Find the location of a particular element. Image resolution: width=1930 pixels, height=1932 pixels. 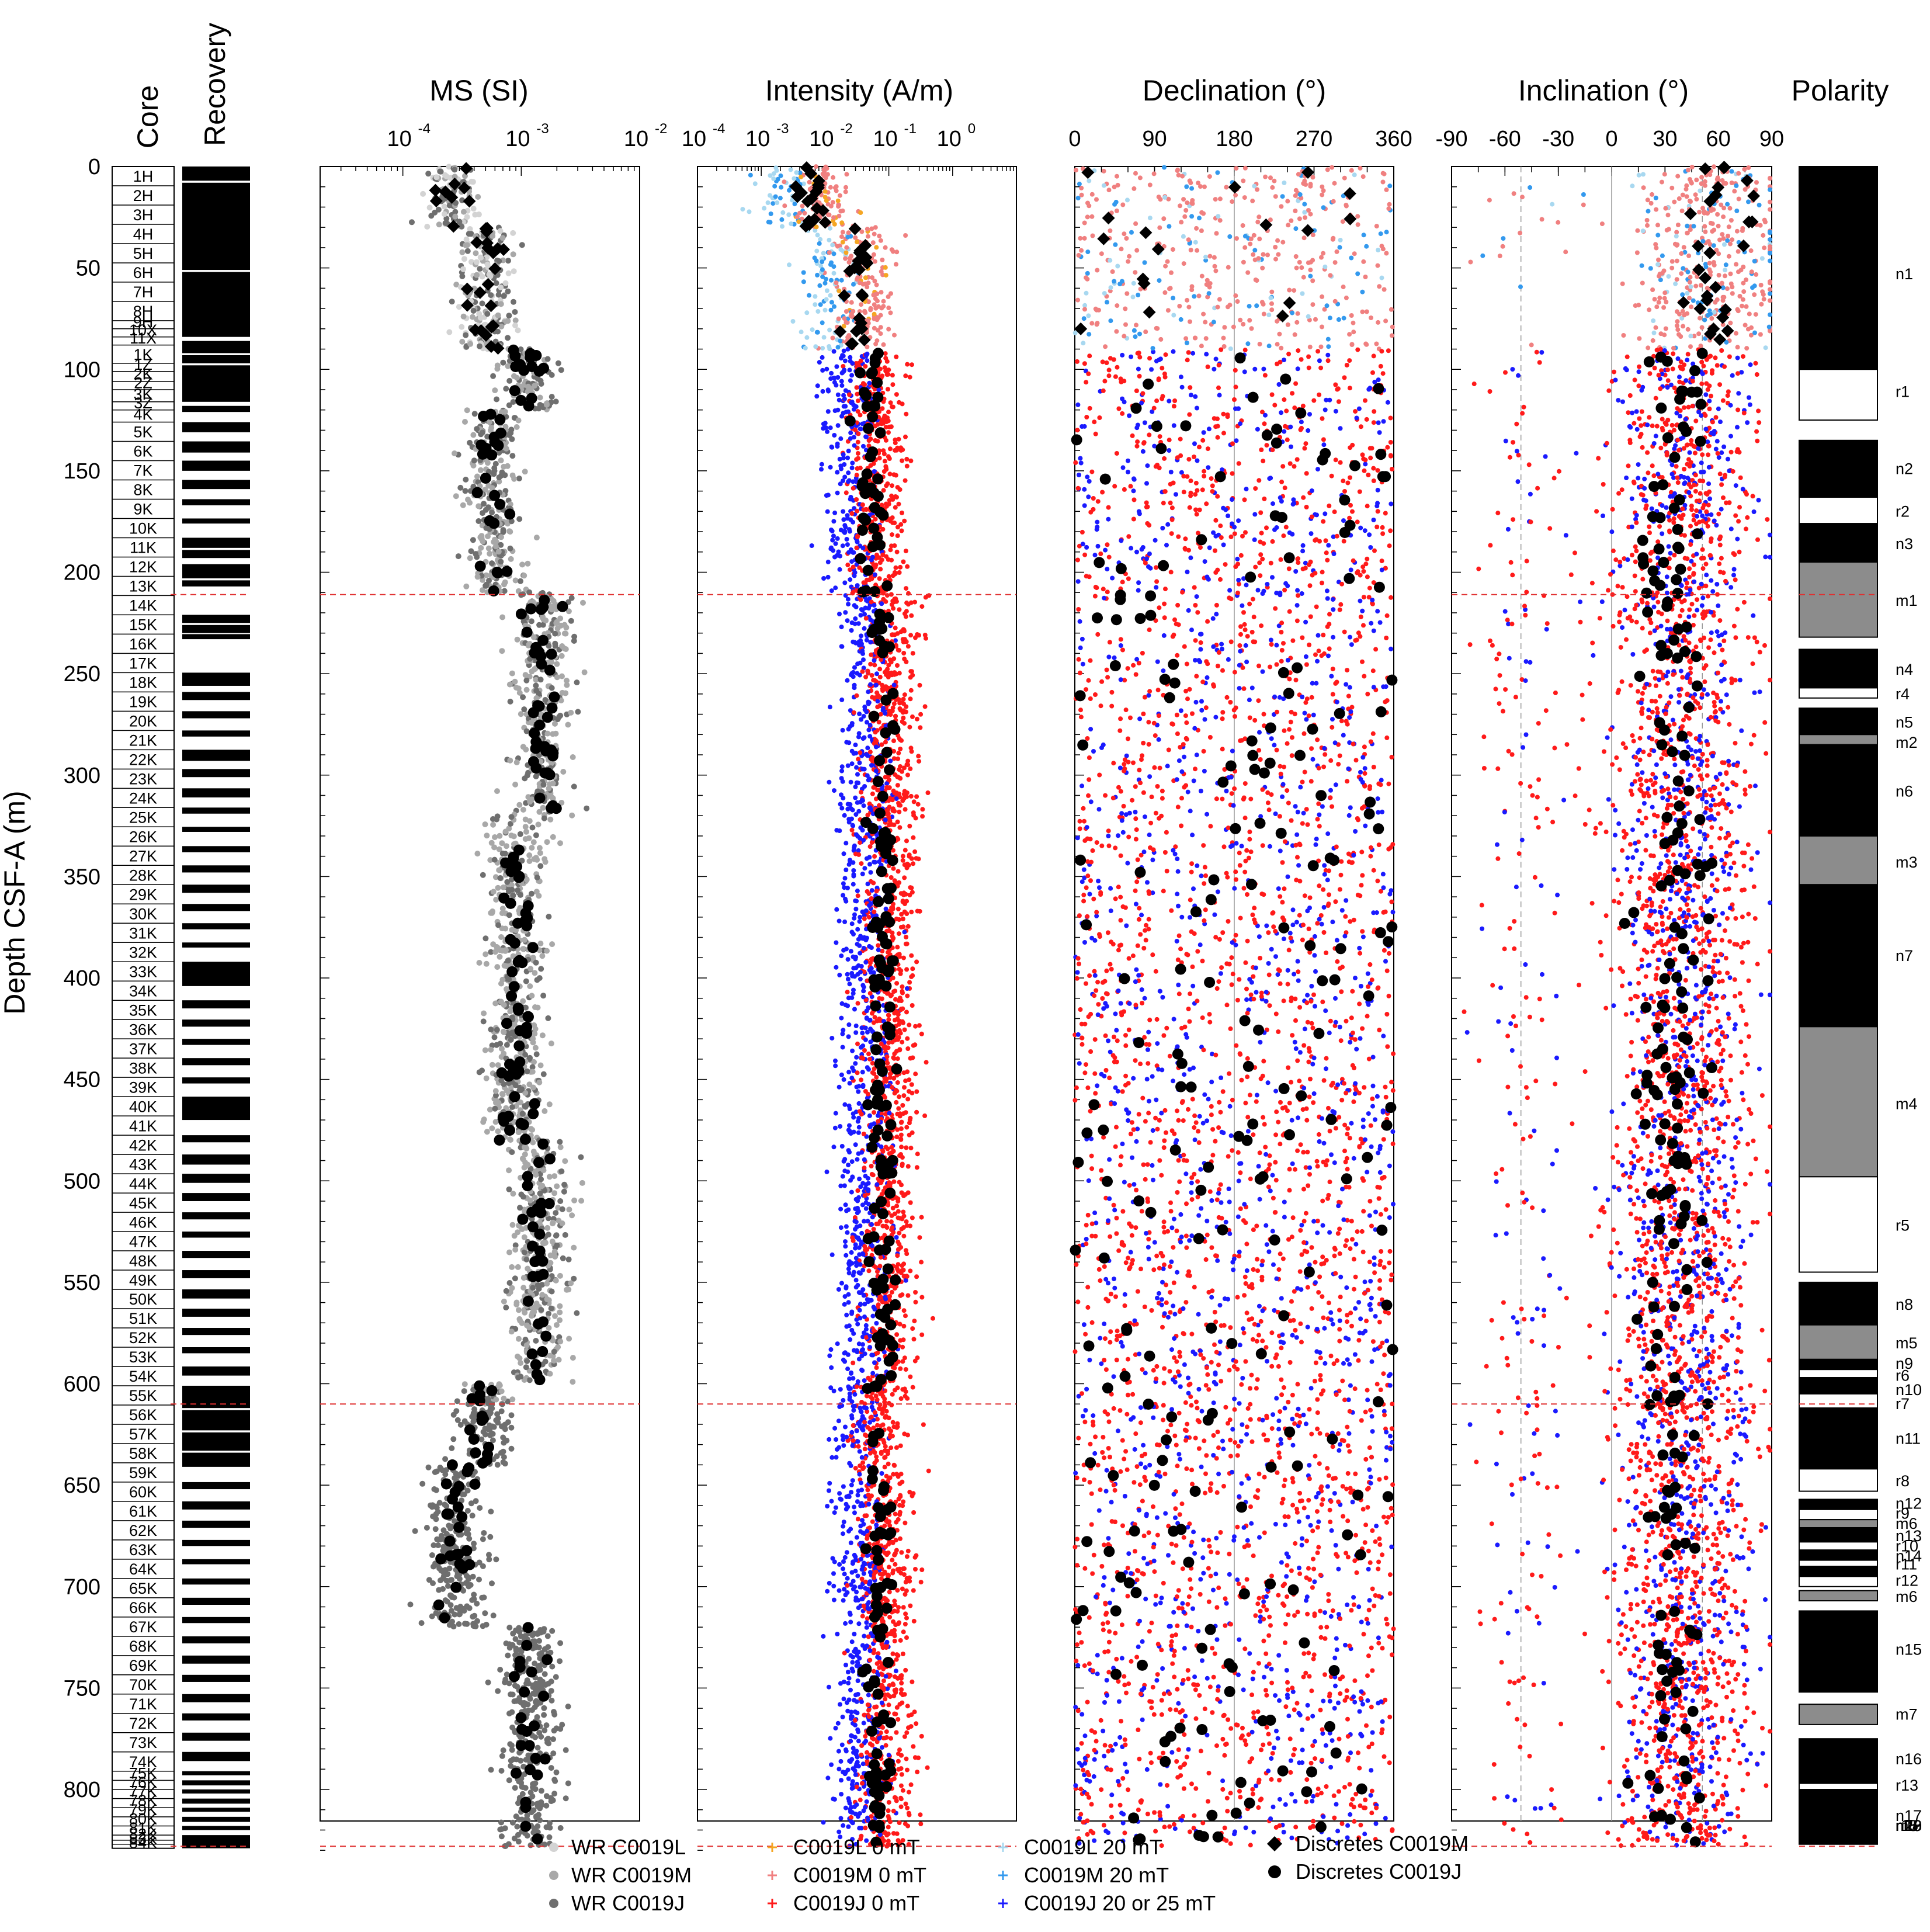

intensity-tick-label: 10 is located at coordinates (821, 139).